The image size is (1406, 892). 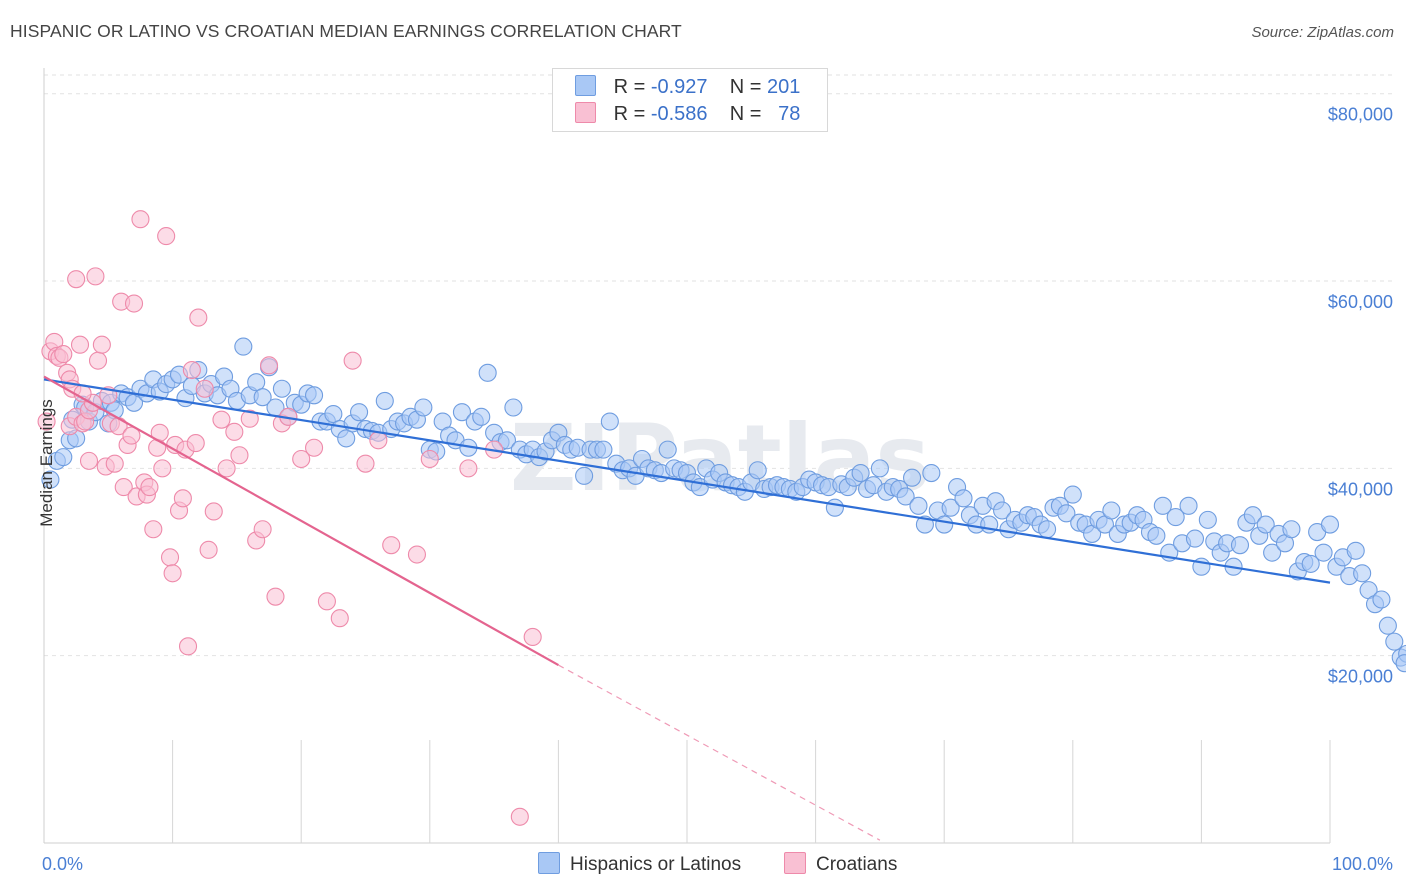 What do you see at coordinates (585, 85) in the screenshot?
I see `legend-swatch-hispanic` at bounding box center [585, 85].